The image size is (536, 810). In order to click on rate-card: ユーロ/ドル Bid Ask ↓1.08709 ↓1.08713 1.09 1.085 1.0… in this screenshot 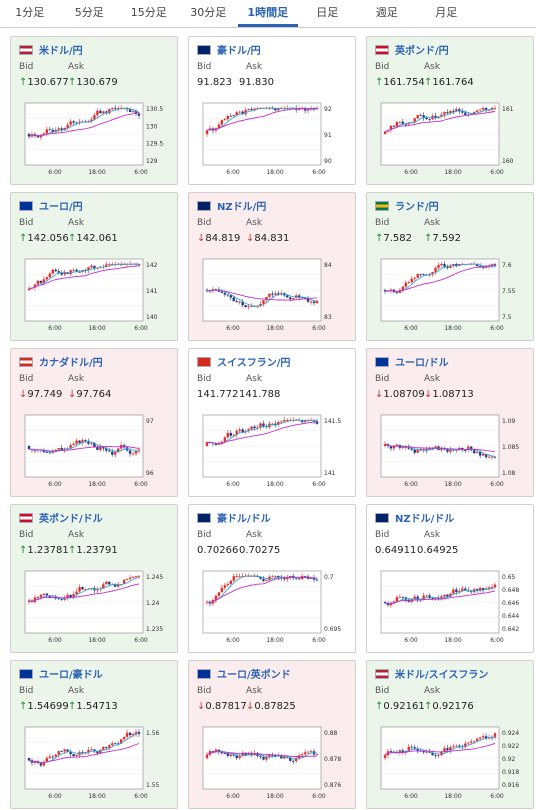, I will do `click(450, 422)`.